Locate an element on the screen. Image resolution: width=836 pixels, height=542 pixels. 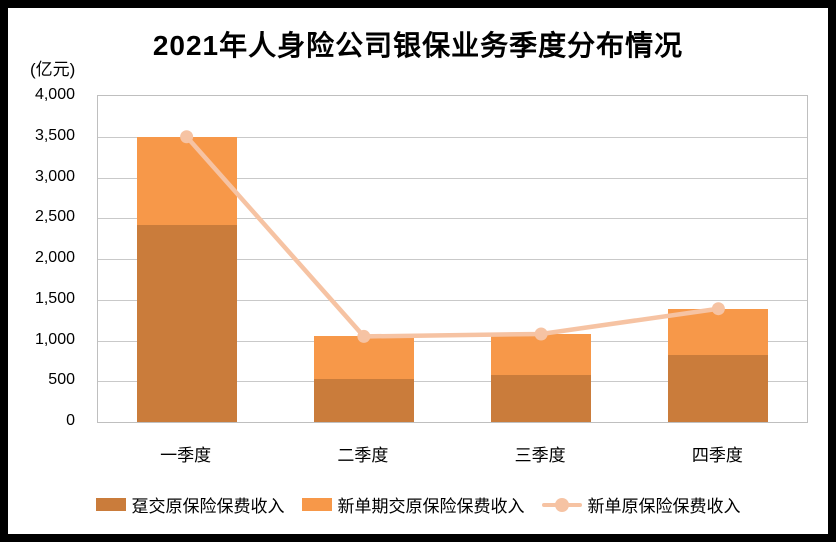
y-tick-label: 2,500 is located at coordinates (54, 217).